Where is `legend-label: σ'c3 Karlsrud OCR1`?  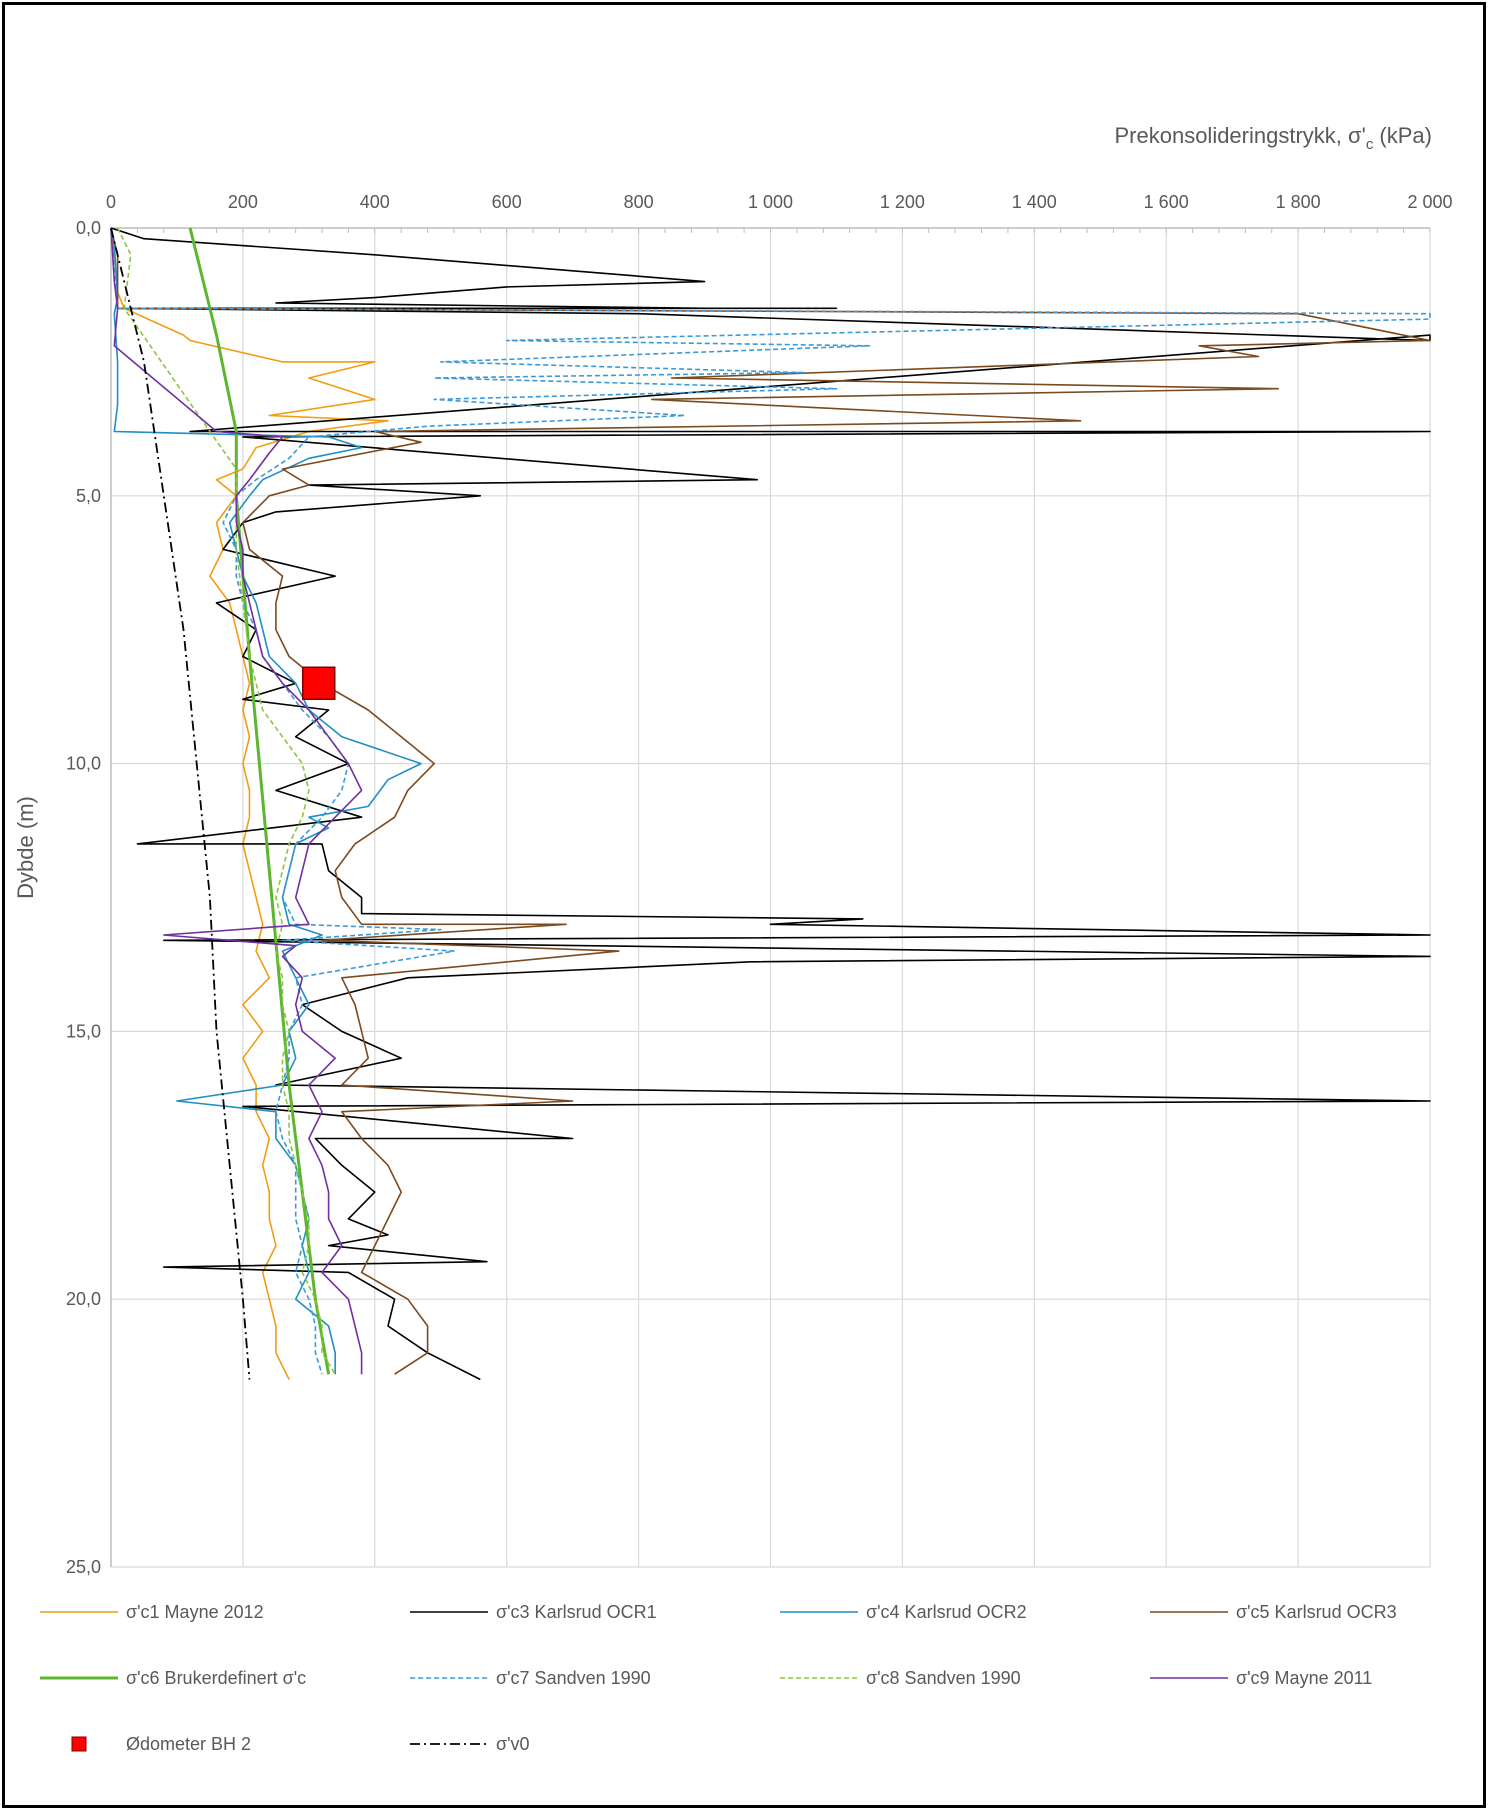
legend-label: σ'c3 Karlsrud OCR1 is located at coordinates (576, 1612).